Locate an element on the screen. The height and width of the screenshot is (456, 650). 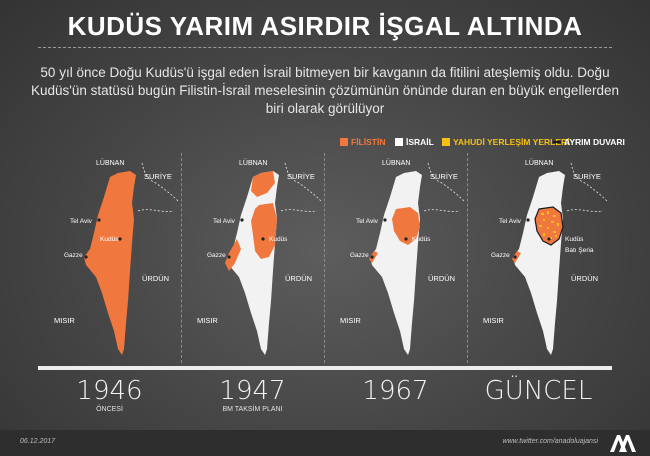
territory-westbank is located at coordinates (406, 226).